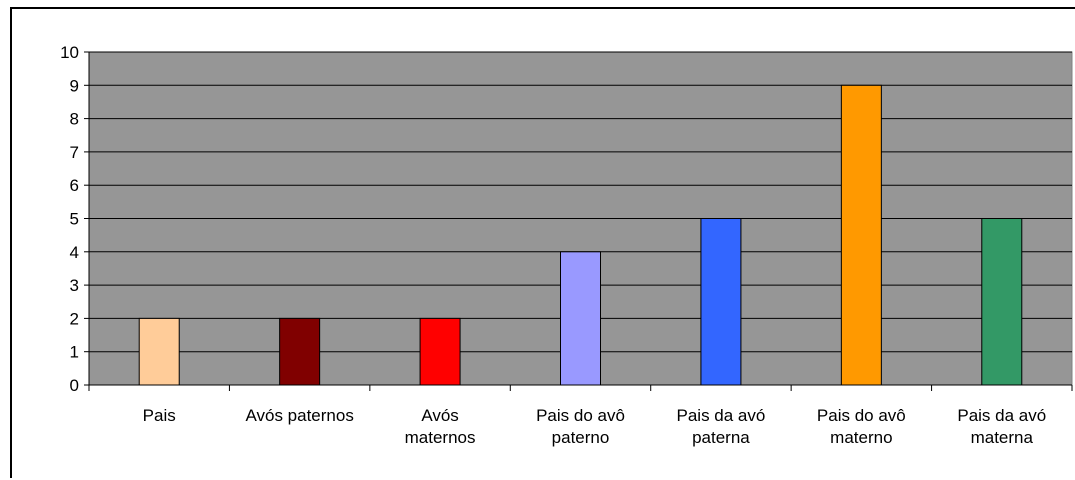 The width and height of the screenshot is (1075, 480). I want to click on y-tick-label: 3, so click(74, 285).